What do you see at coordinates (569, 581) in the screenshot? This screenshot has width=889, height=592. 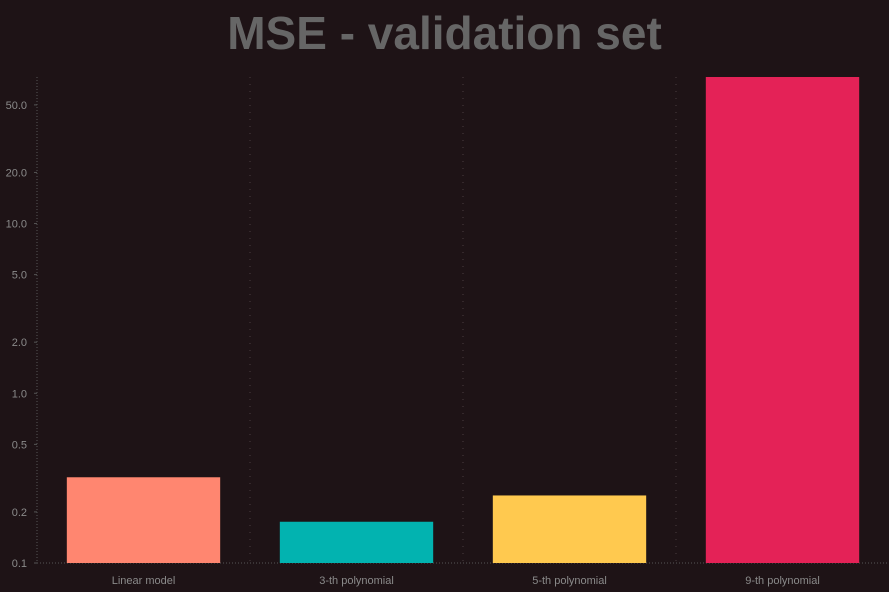 I see `x-tick-label: 5-th polynomial` at bounding box center [569, 581].